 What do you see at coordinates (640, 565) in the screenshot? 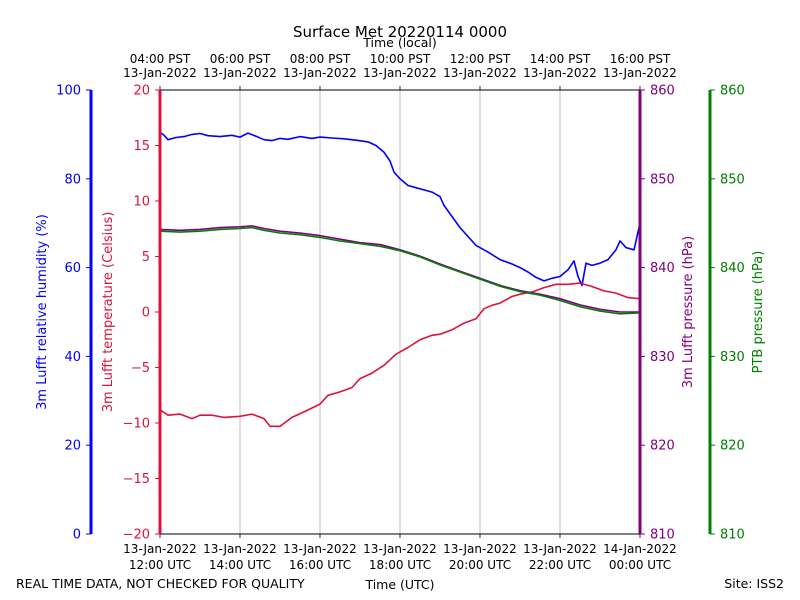
I see `x-tick-label-bottom-utc: 00:00 UTC` at bounding box center [640, 565].